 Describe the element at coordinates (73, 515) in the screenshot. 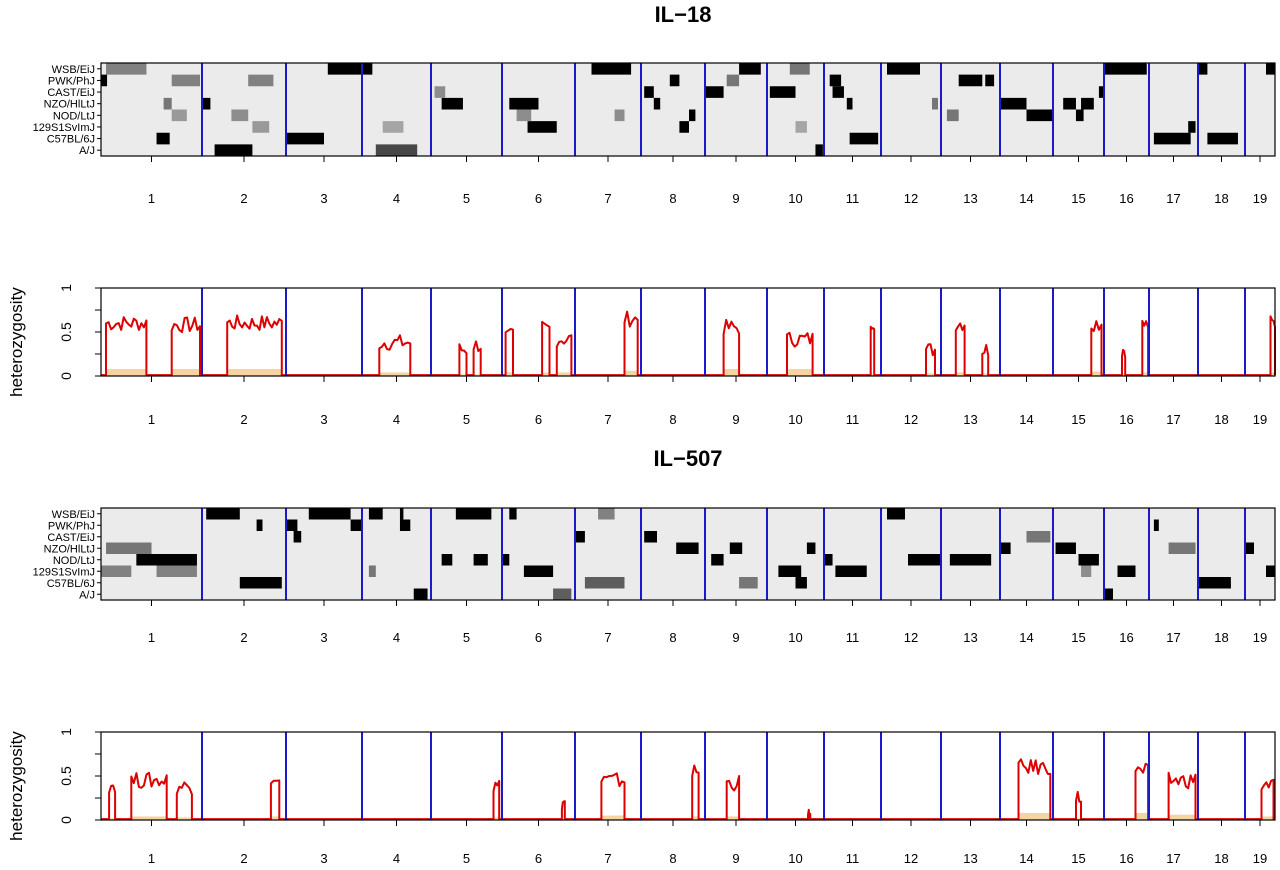

I see `strain-label: WSB/EiJ` at that location.